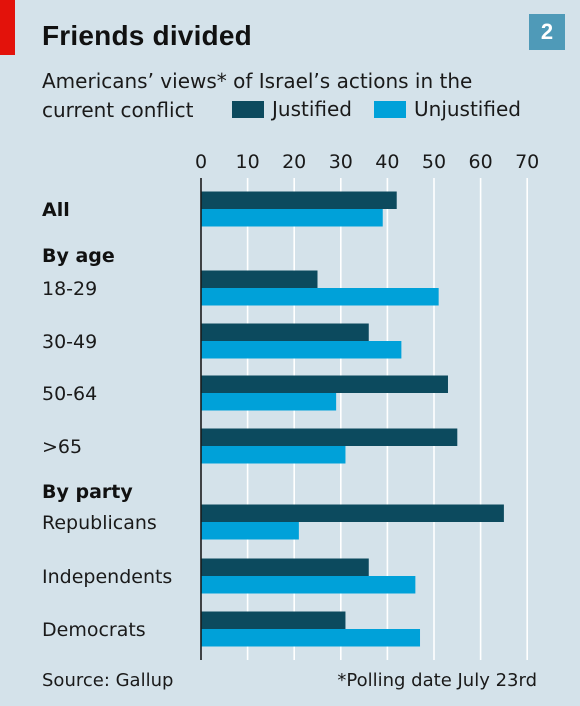 This screenshot has width=580, height=706. Describe the element at coordinates (285, 332) in the screenshot. I see `bar-30-49-justified` at that location.